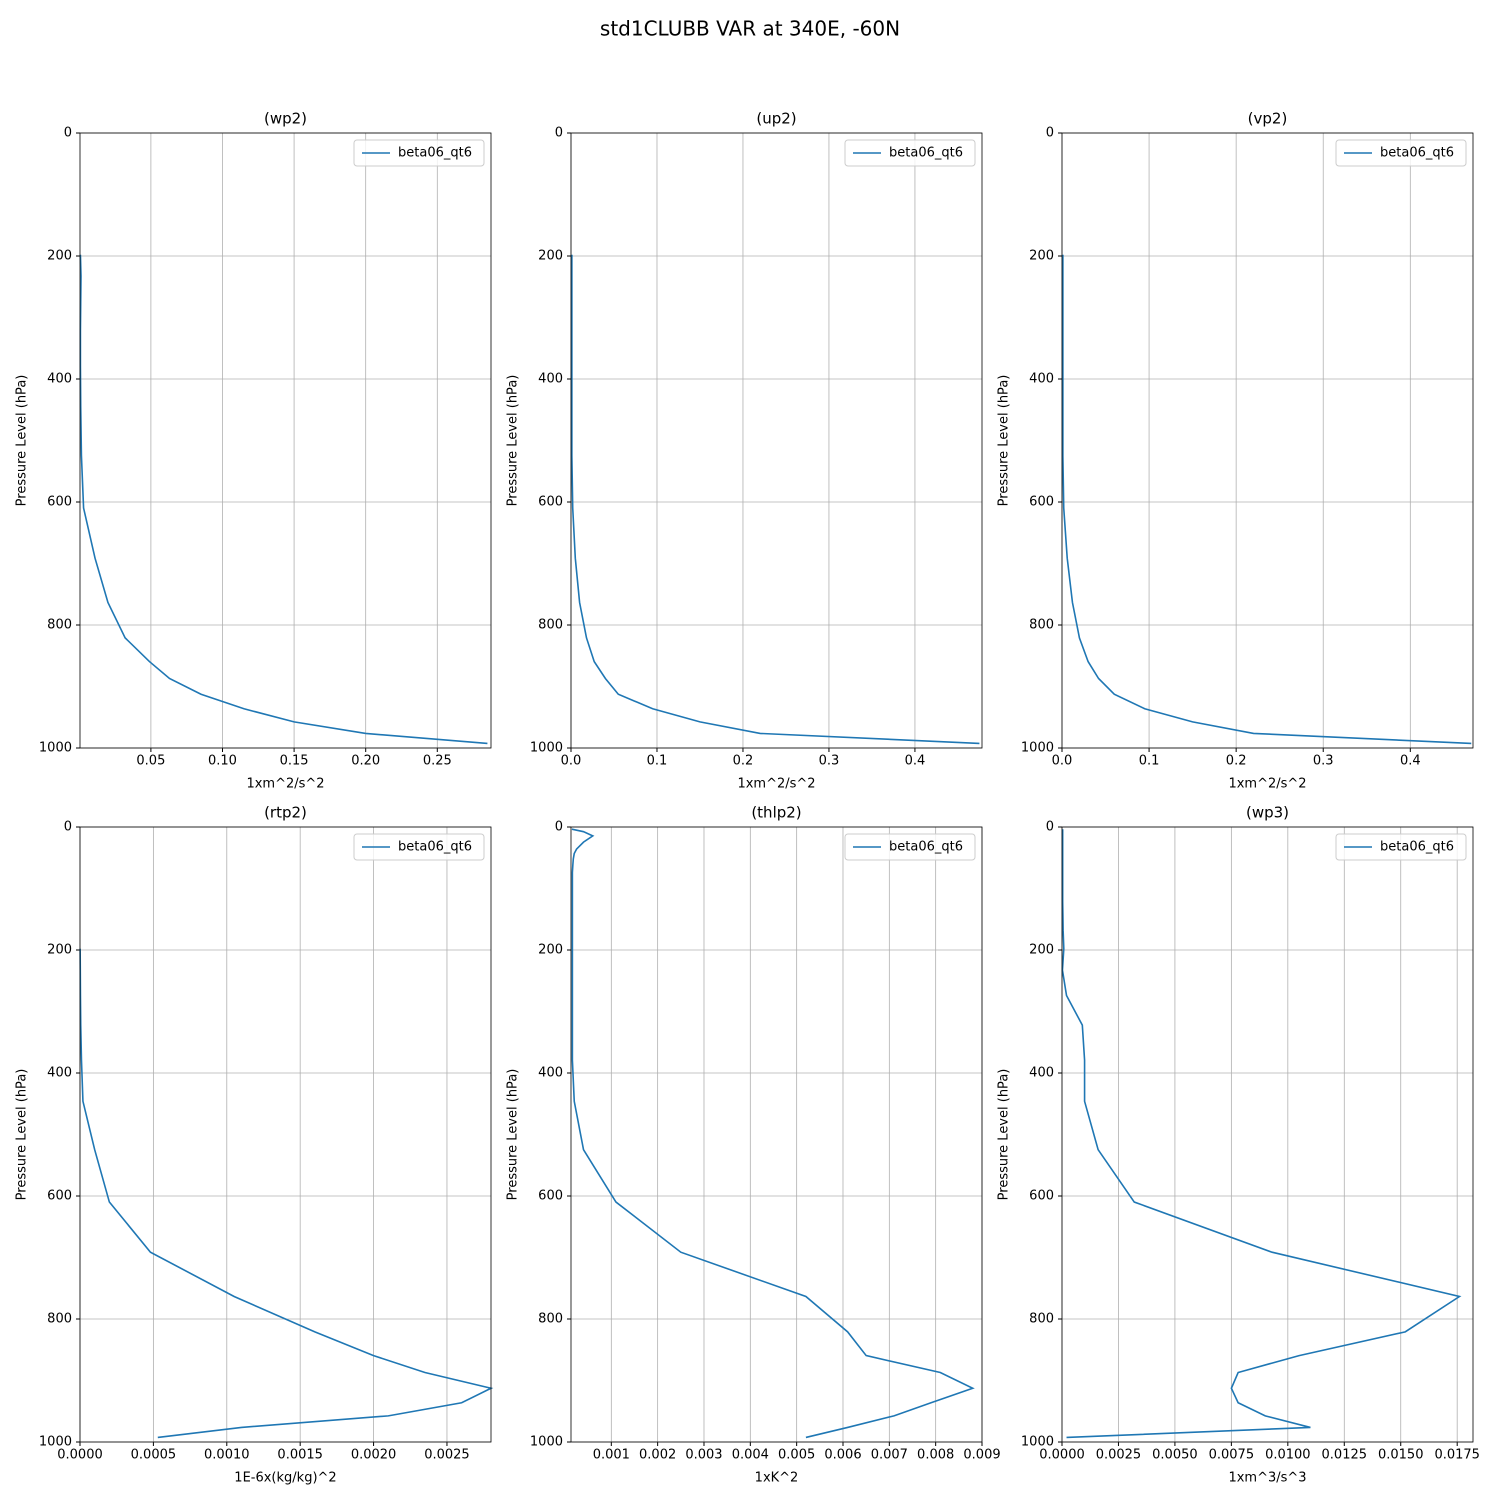  Describe the element at coordinates (285, 813) in the screenshot. I see `subplot-title: (rtp2)` at that location.